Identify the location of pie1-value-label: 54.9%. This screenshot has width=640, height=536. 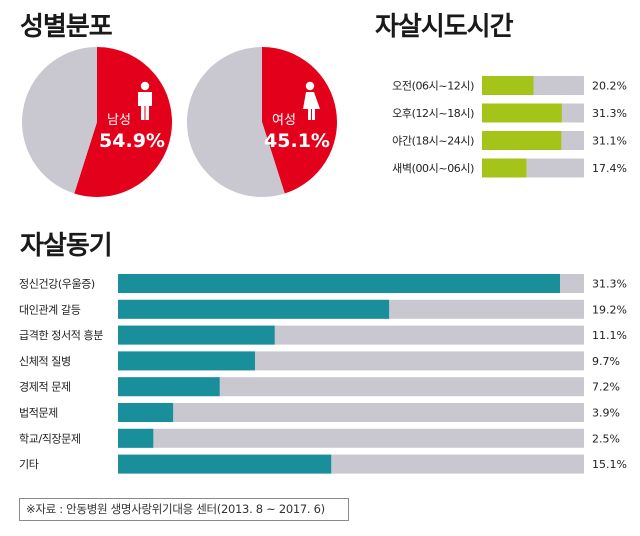
(132, 141).